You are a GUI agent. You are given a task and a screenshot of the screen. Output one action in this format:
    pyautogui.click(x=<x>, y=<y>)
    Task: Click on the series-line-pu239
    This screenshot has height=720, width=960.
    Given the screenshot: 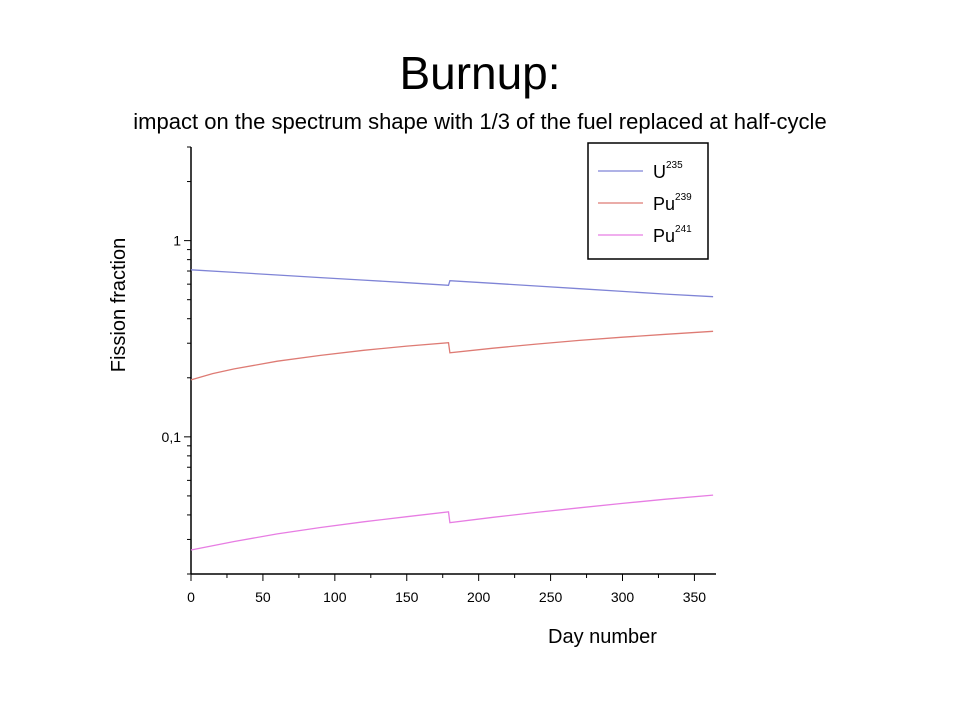 What is the action you would take?
    pyautogui.click(x=452, y=355)
    